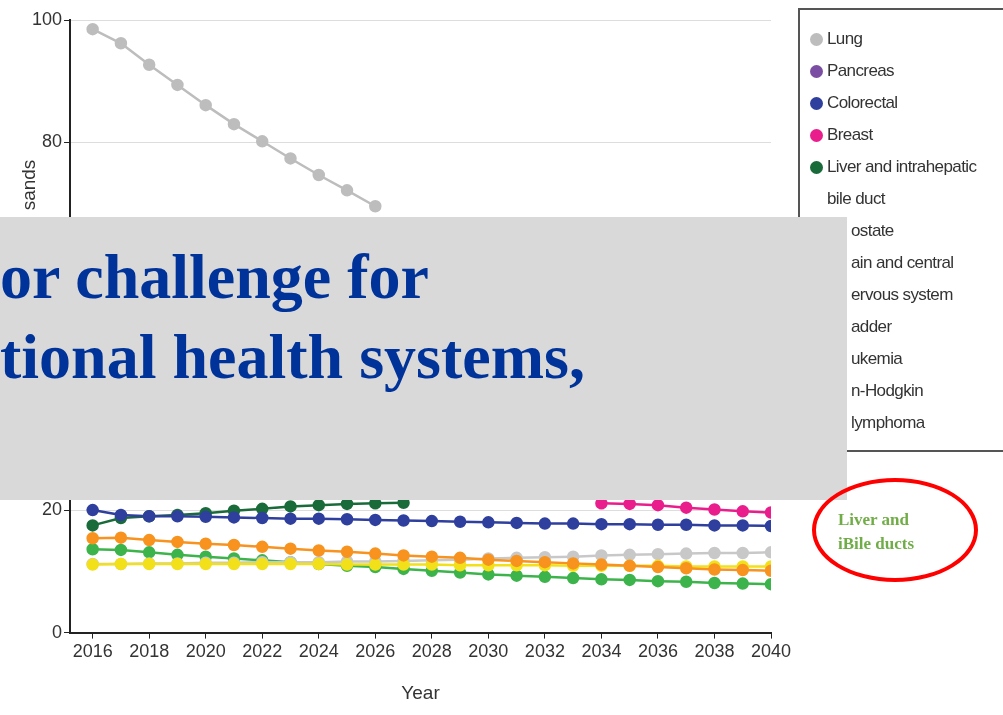 This screenshot has width=1003, height=715. Describe the element at coordinates (845, 39) in the screenshot. I see `legend-label: Lung` at that location.